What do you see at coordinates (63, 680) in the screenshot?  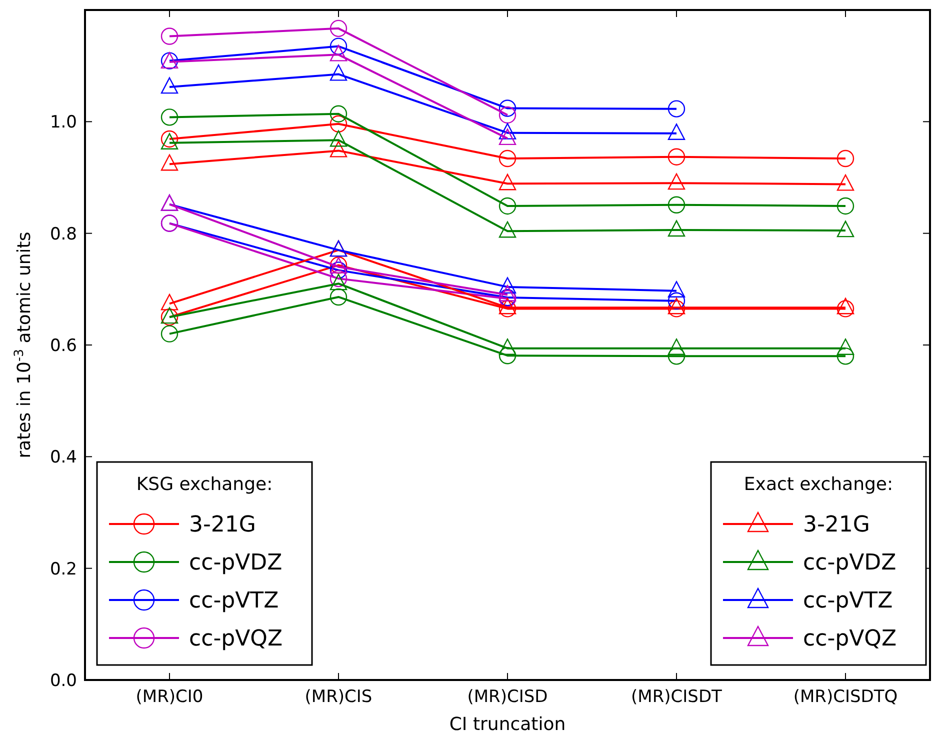 I see `y-tick-label: 0.0` at bounding box center [63, 680].